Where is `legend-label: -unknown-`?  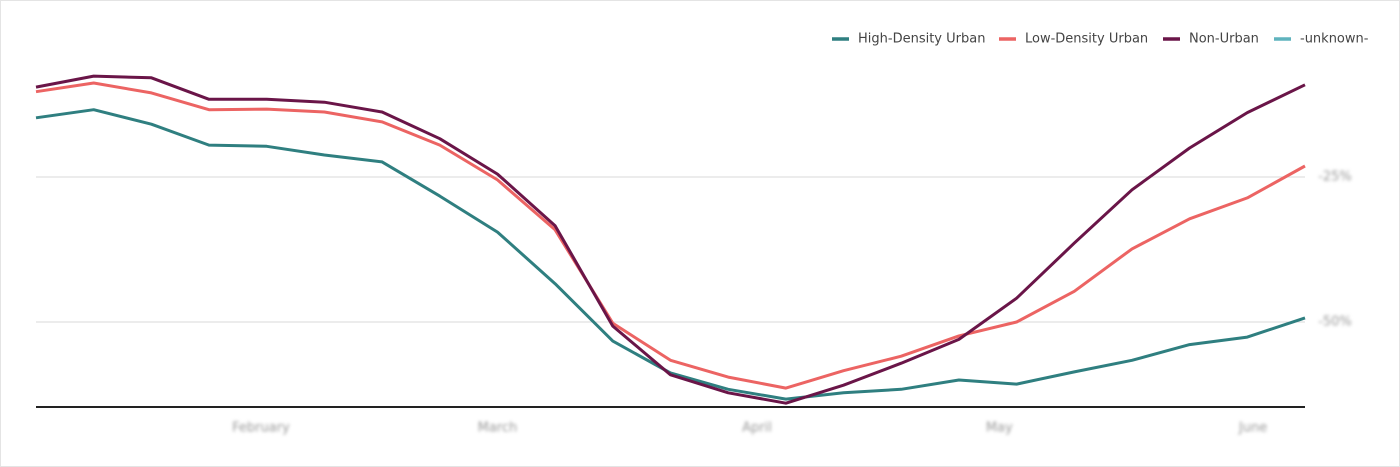
legend-label: -unknown- is located at coordinates (1334, 39).